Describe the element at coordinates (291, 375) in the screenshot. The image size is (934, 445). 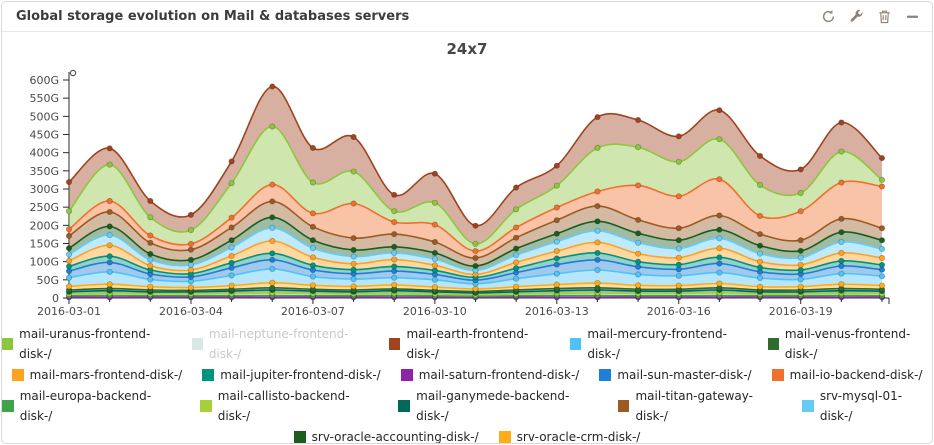
I see `legend-item-jupiter: mail-jupiter-frontend-disk-/` at that location.